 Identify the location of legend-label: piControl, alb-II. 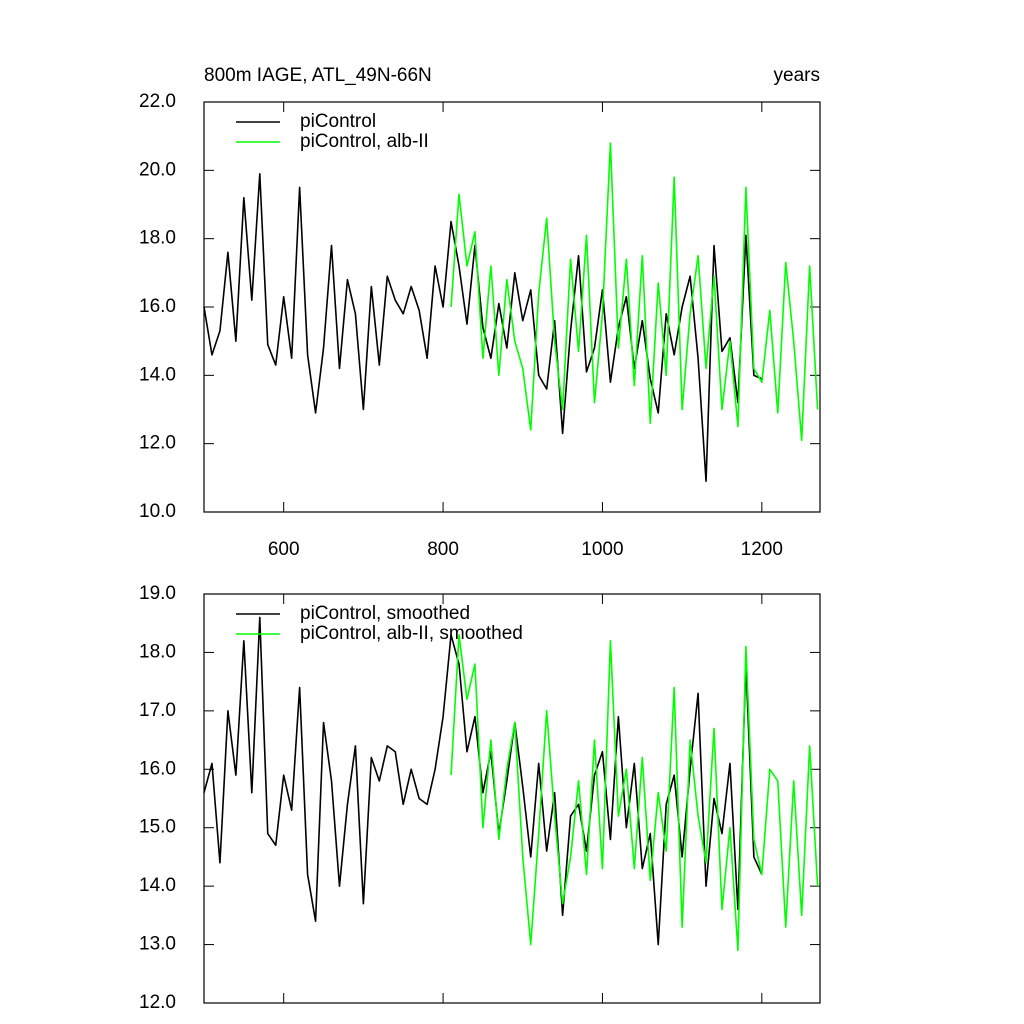
(364, 141).